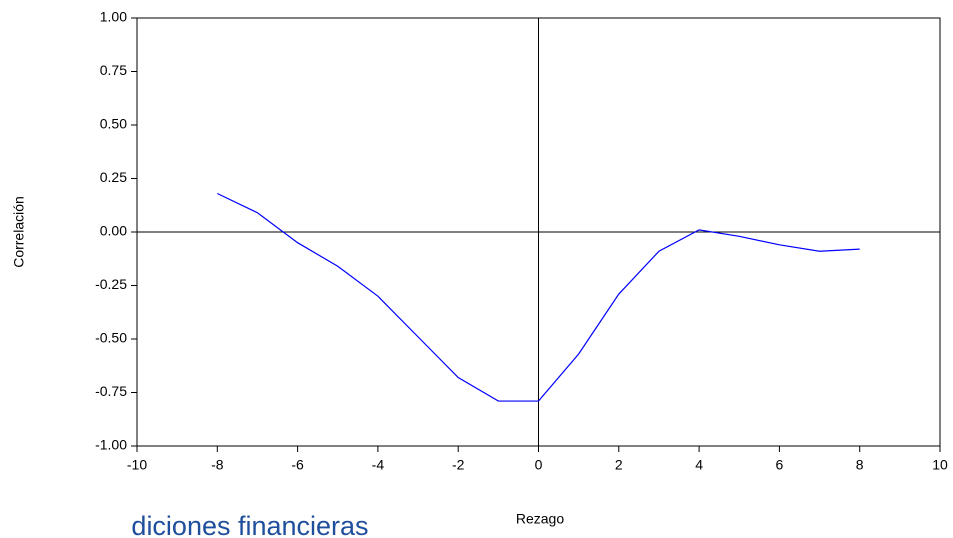  I want to click on x-axis-label: Rezago, so click(540, 519).